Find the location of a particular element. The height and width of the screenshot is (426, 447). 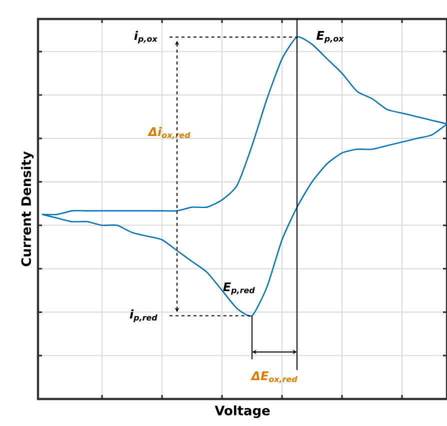

x-axis-title: Voltage is located at coordinates (242, 411).